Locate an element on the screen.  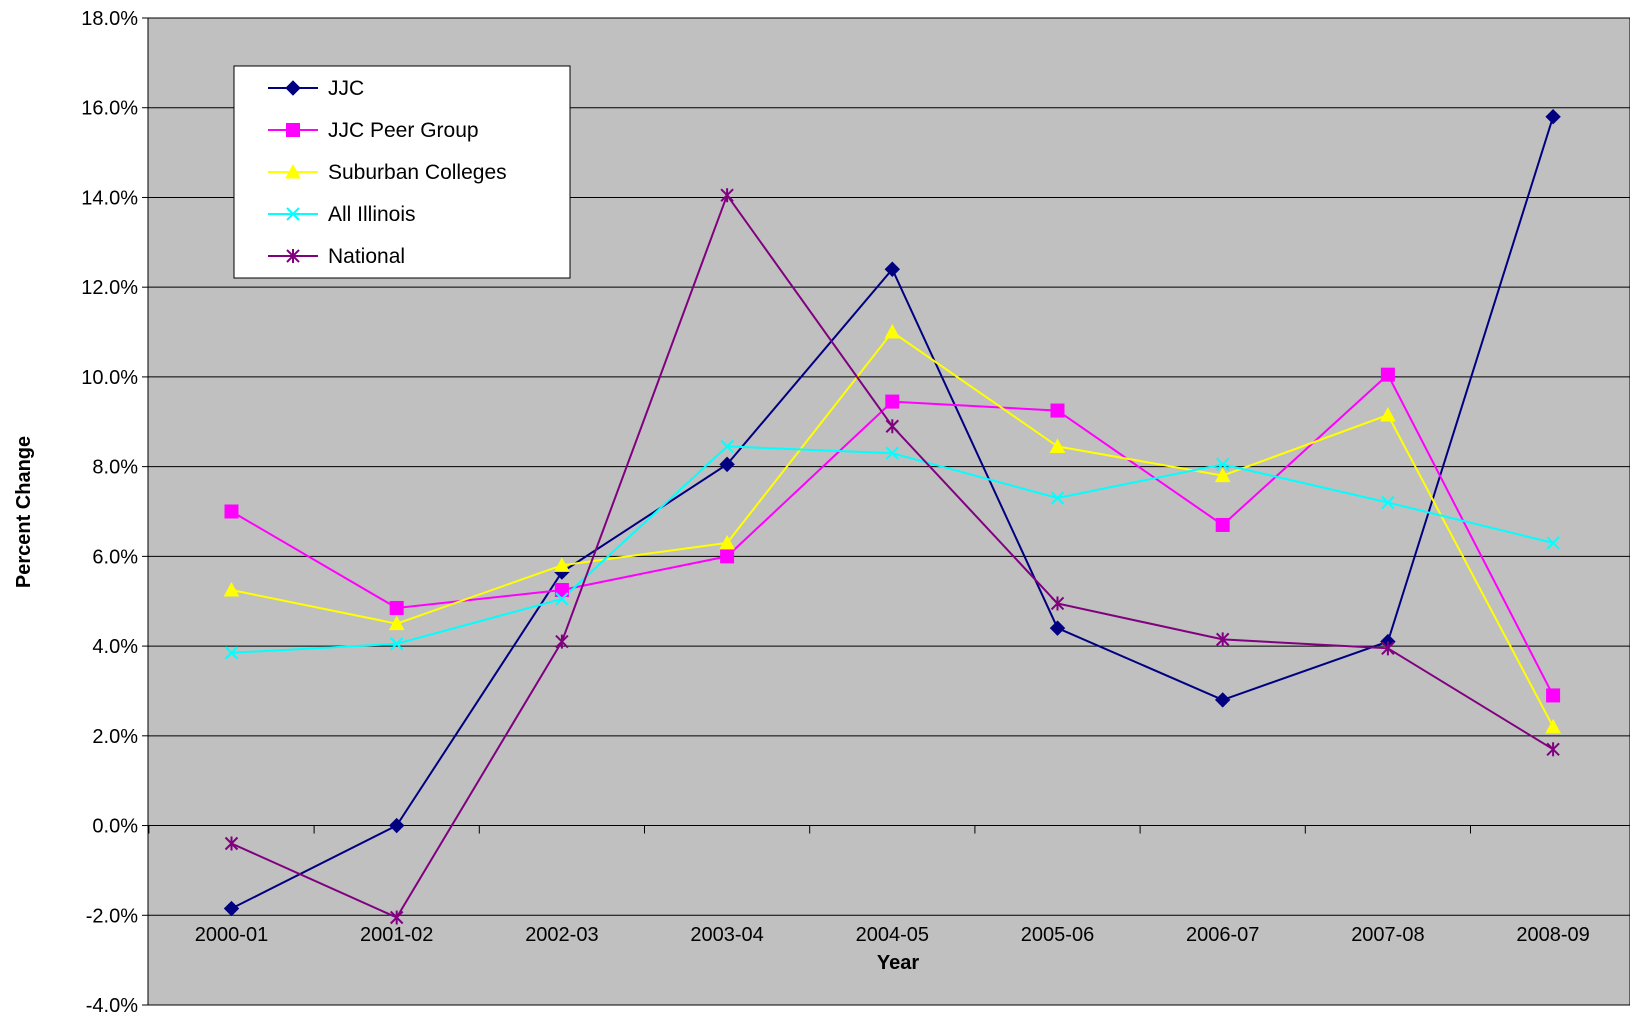
x-tick-label: 2000-01 is located at coordinates (231, 935).